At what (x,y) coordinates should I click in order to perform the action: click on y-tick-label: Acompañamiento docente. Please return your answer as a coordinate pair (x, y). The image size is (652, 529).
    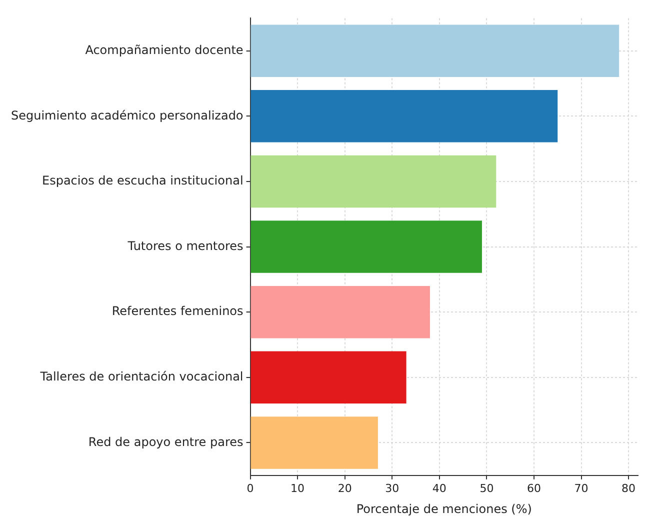
    Looking at the image, I should click on (164, 49).